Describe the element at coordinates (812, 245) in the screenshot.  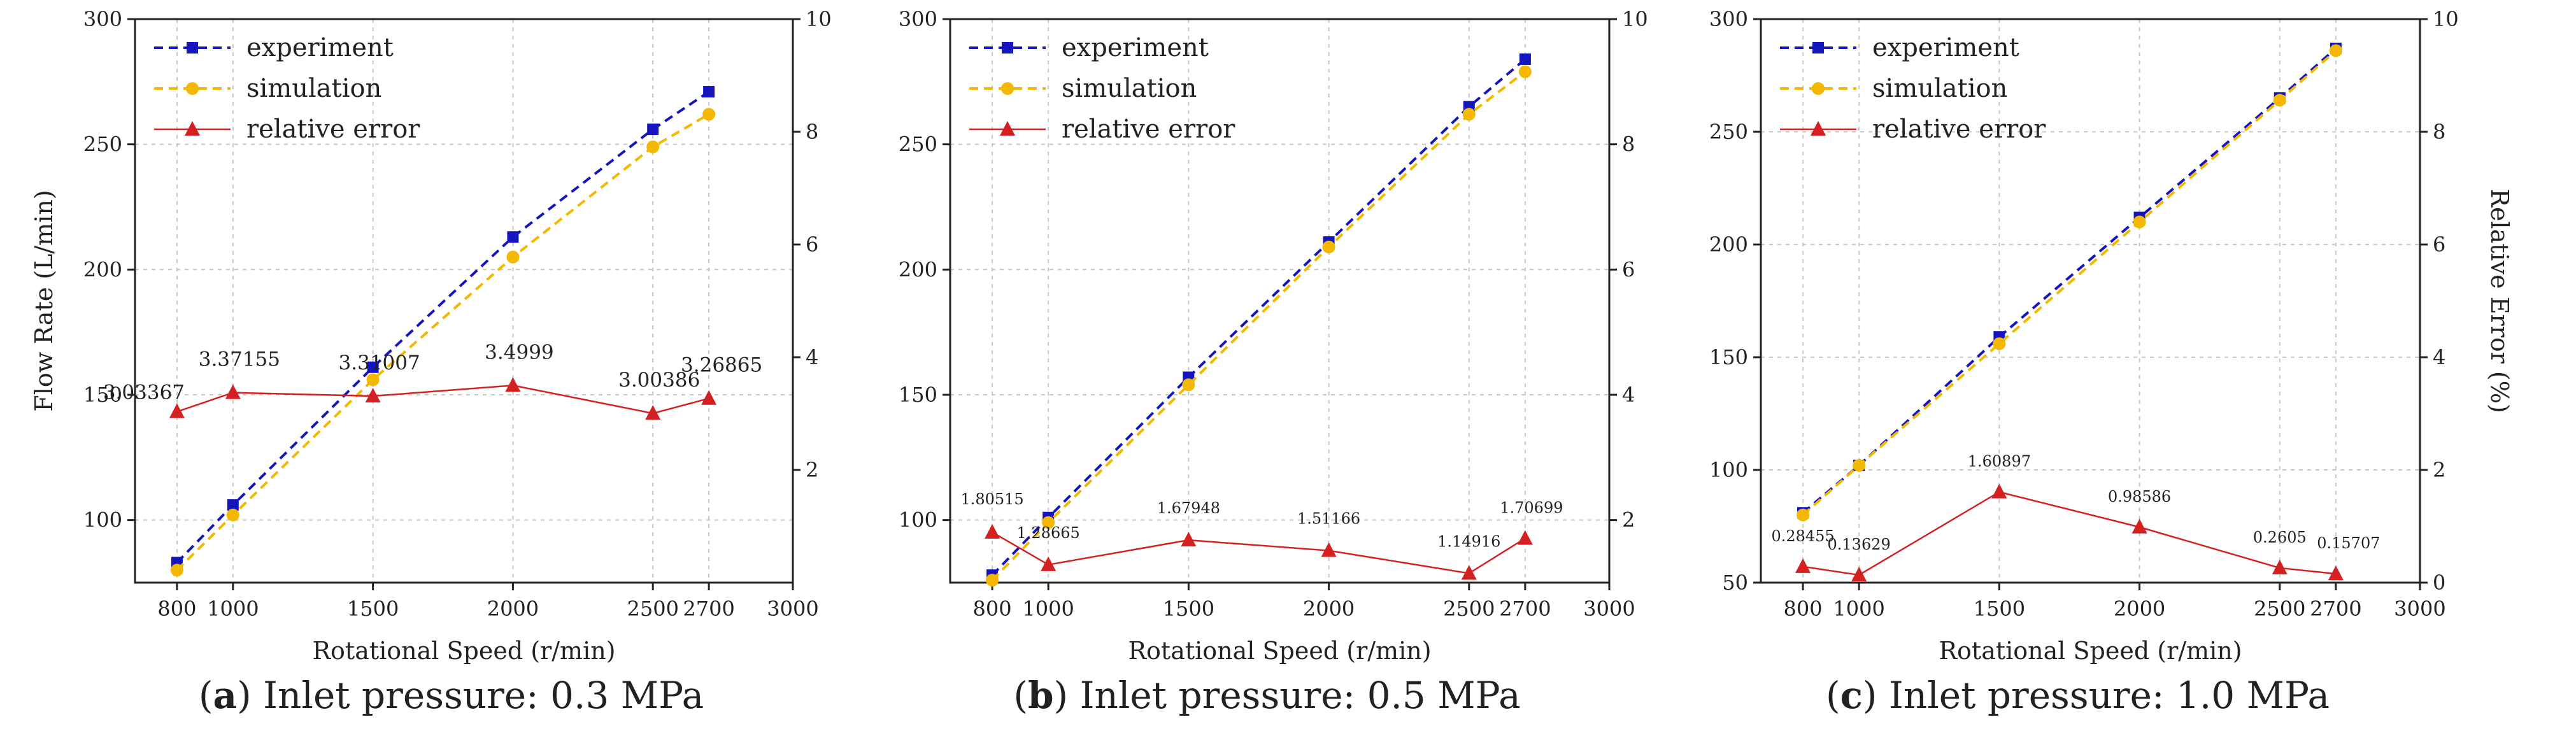
I see `y2-tick-label: 6` at that location.